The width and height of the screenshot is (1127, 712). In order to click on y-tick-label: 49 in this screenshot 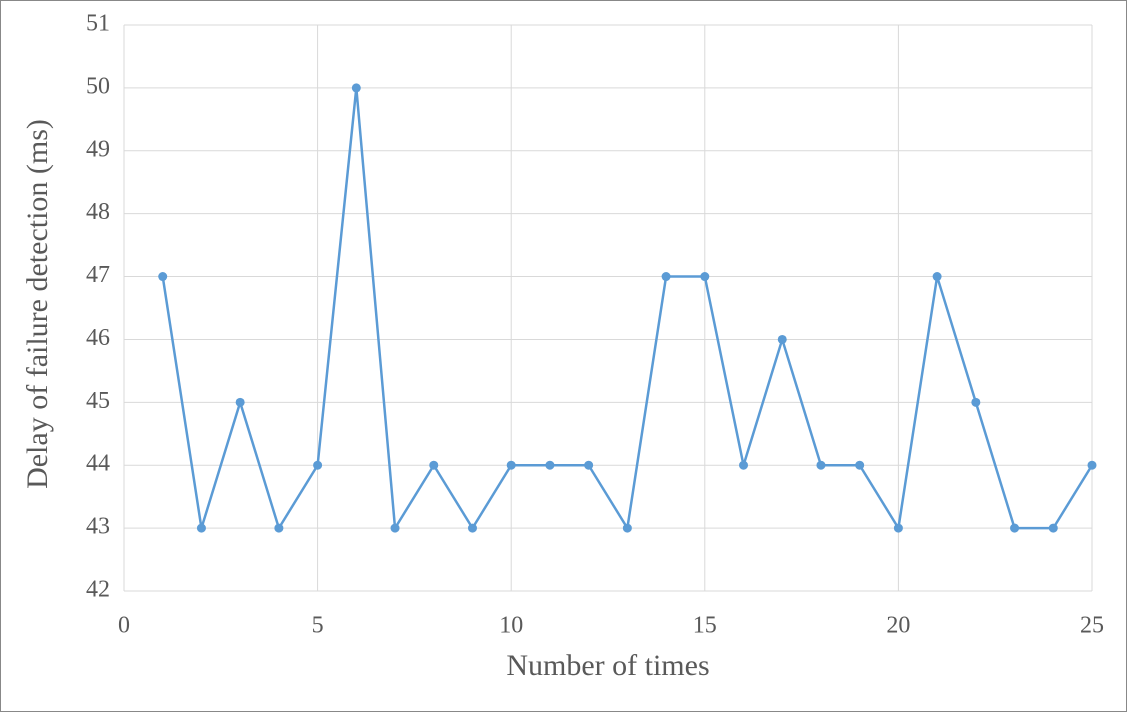, I will do `click(98, 149)`.